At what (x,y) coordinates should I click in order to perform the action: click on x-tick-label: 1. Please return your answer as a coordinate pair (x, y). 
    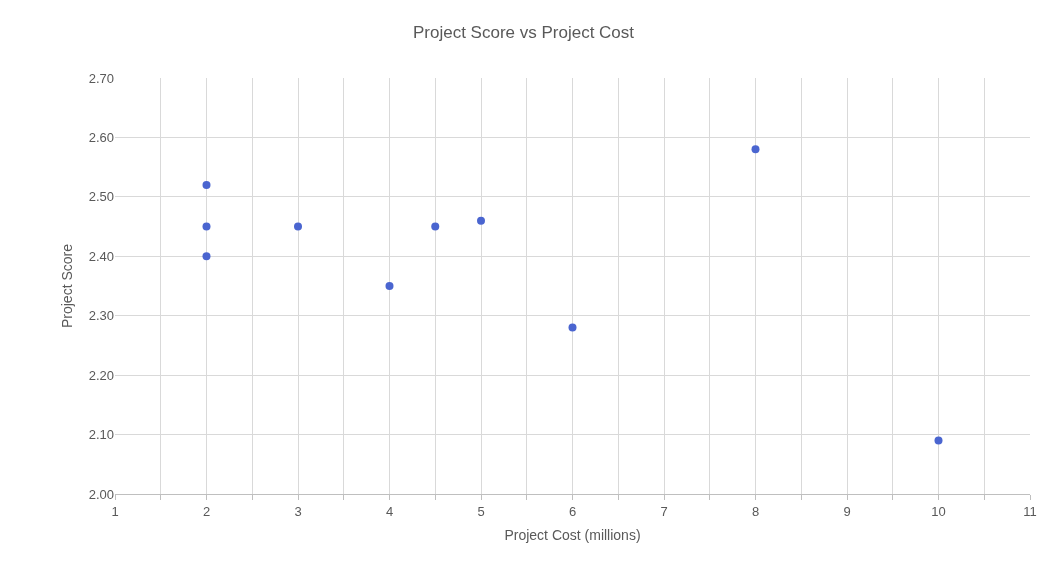
    Looking at the image, I should click on (115, 511).